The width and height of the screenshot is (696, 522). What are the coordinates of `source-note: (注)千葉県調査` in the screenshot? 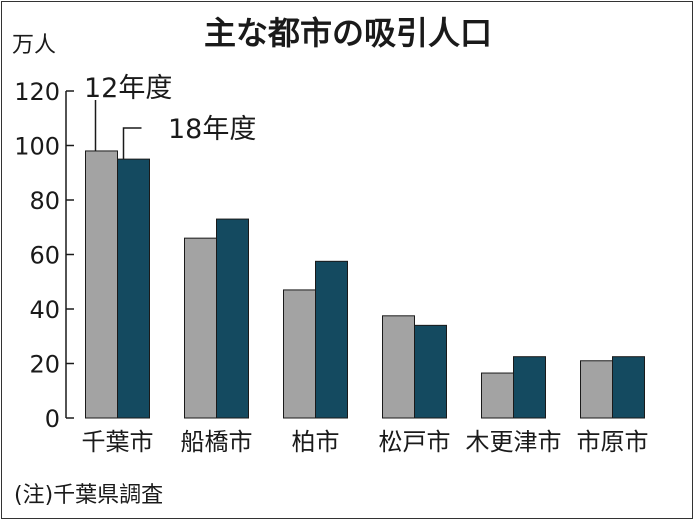 It's located at (88, 495).